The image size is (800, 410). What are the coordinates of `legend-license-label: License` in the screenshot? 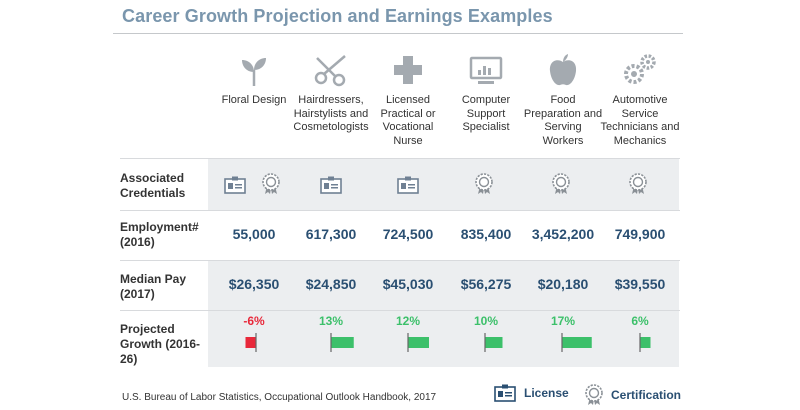 It's located at (546, 393).